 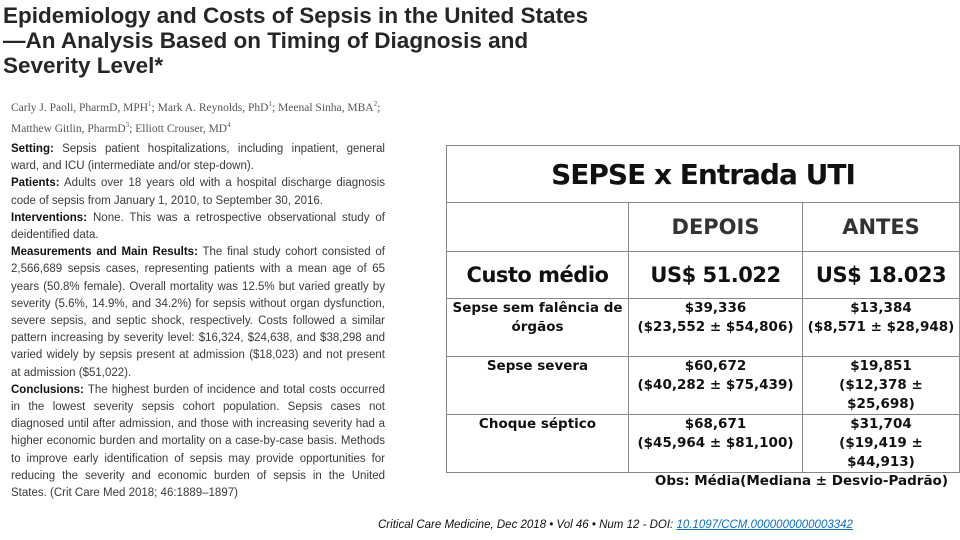 I want to click on cell-depois: $39,336 ($23,552 ± $54,806), so click(x=715, y=327).